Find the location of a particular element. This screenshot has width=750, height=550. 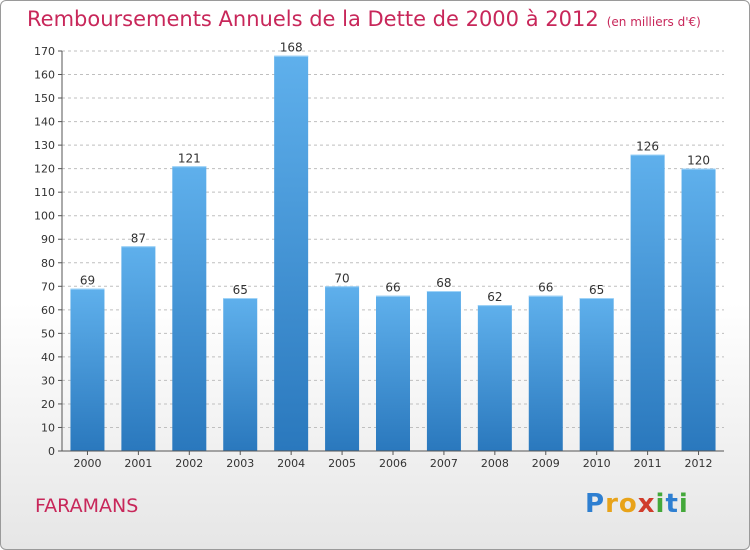

y-tick-label: 150 is located at coordinates (44, 98).